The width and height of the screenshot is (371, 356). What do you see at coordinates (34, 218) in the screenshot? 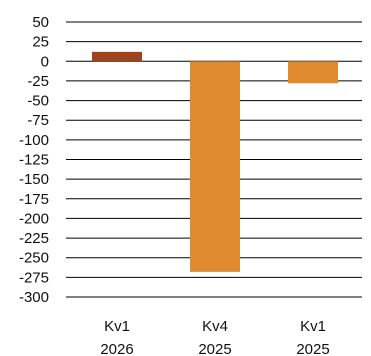
I see `y-tick-label: -200` at bounding box center [34, 218].